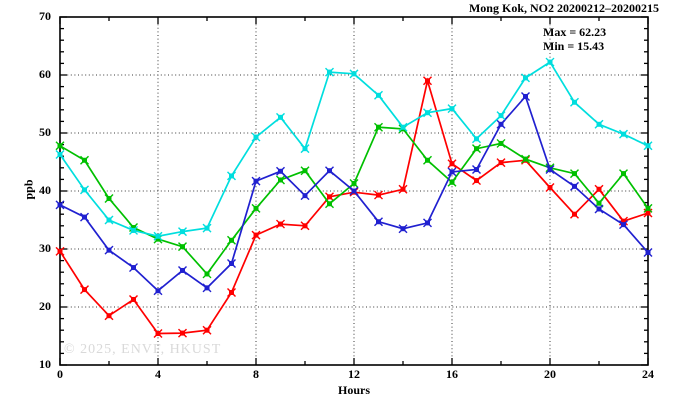  Describe the element at coordinates (452, 109) in the screenshot. I see `marker-cyan-h16` at that location.